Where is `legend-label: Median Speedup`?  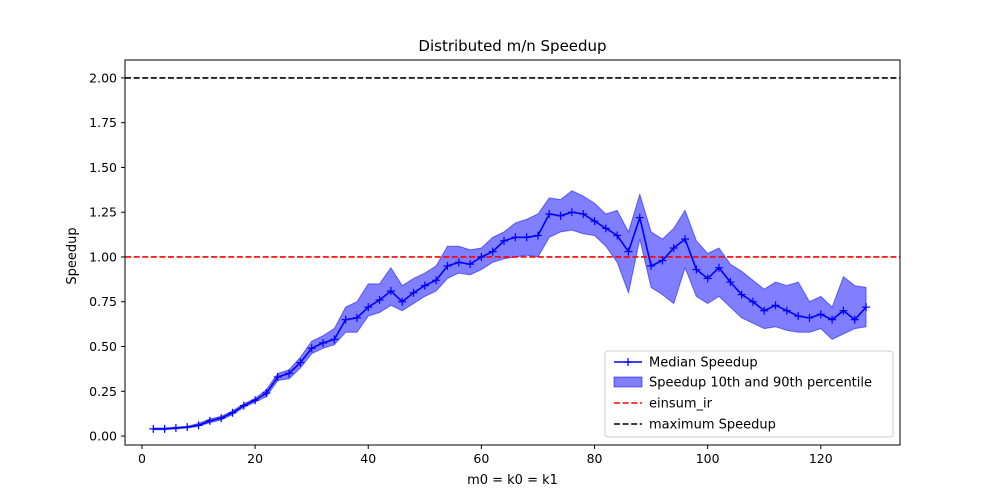 legend-label: Median Speedup is located at coordinates (703, 363).